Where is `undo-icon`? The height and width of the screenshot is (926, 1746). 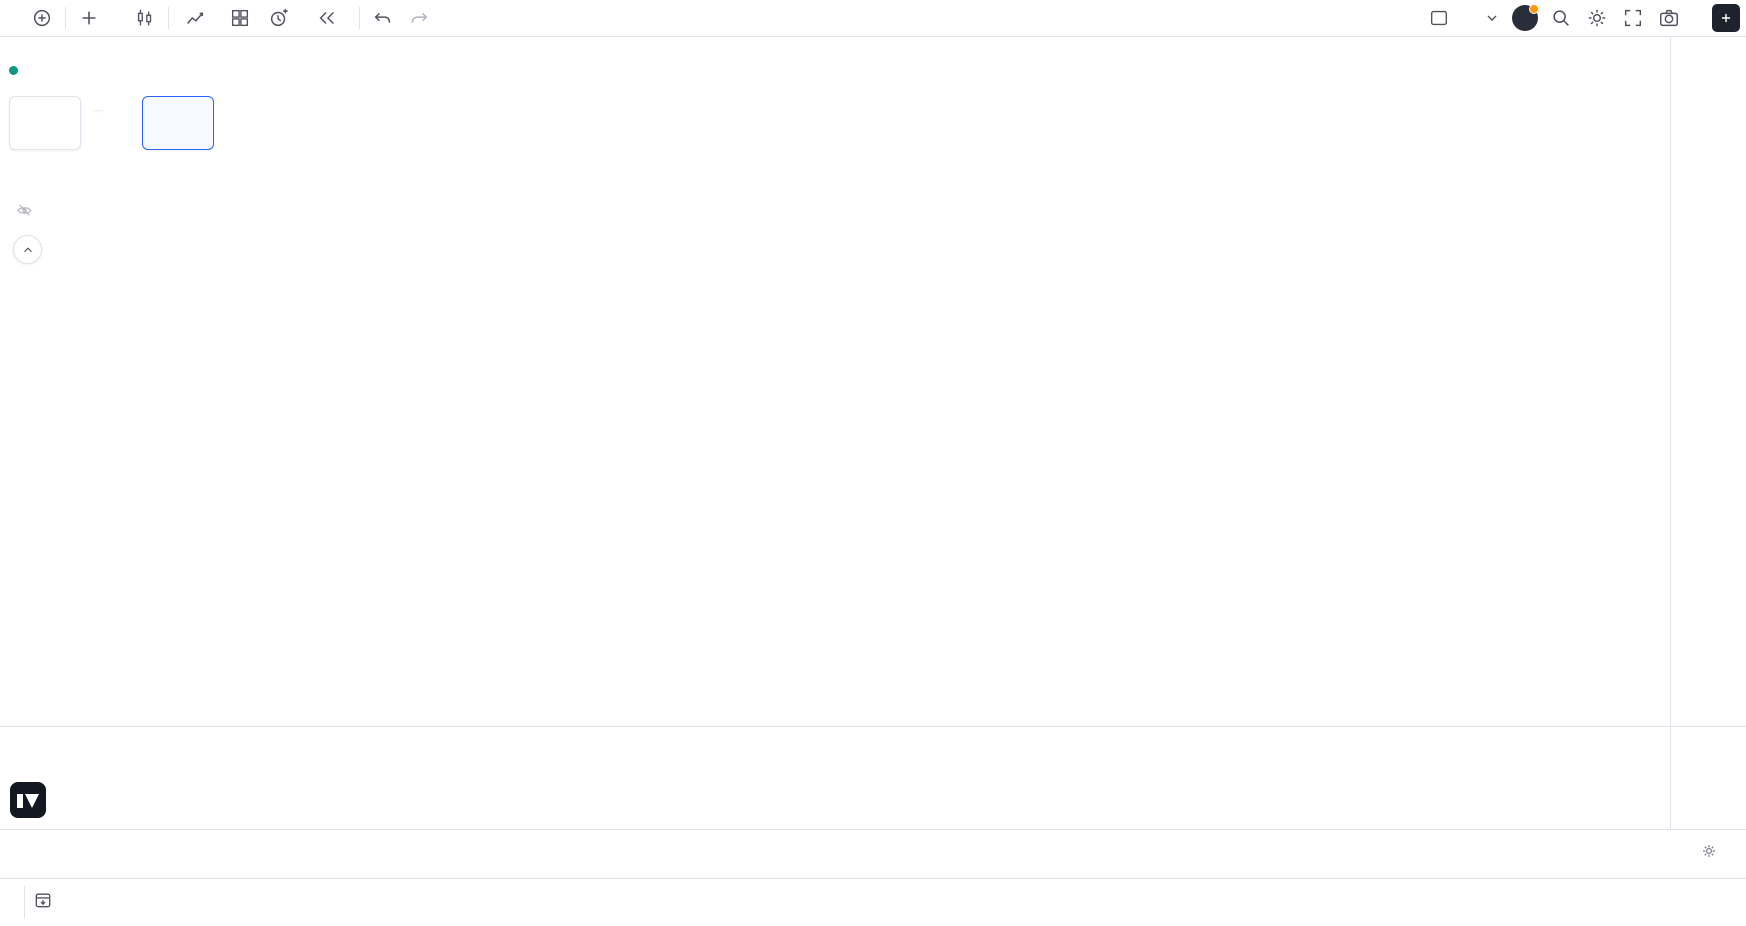
undo-icon is located at coordinates (382, 17).